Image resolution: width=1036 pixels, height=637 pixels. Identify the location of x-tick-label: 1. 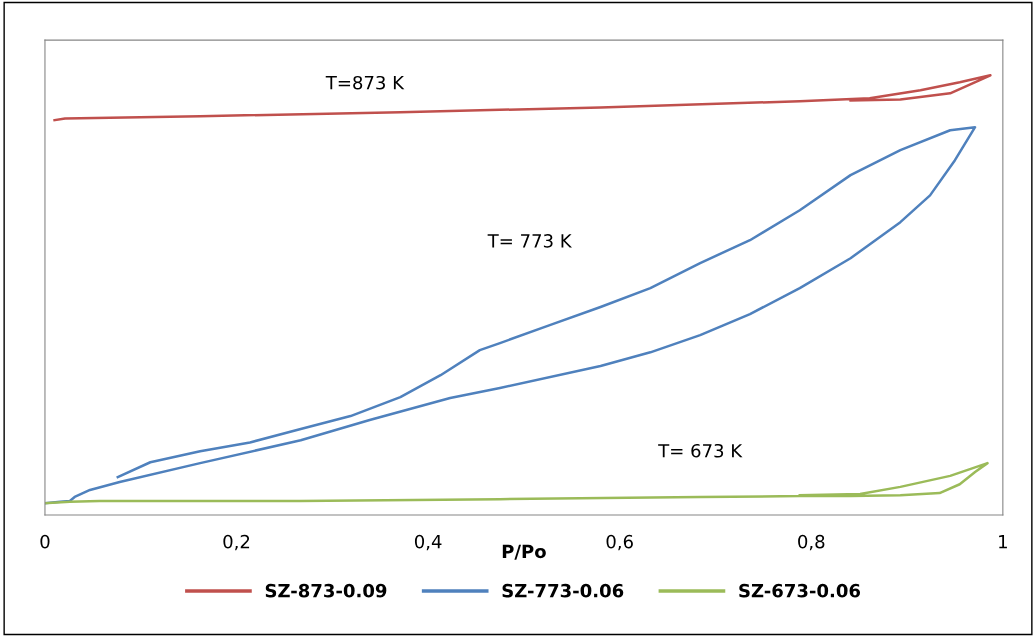
(1003, 542).